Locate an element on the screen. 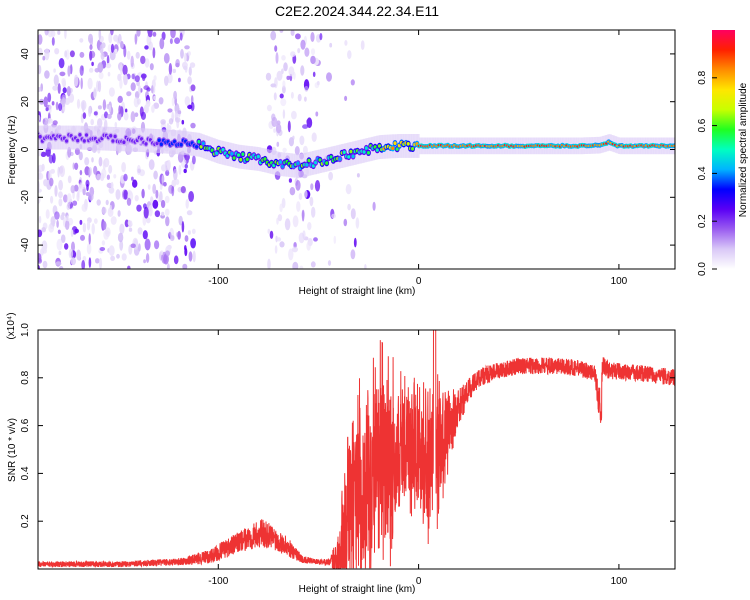 The image size is (750, 600). bottom-x-axis-label: Height of straight line (km) is located at coordinates (357, 589).